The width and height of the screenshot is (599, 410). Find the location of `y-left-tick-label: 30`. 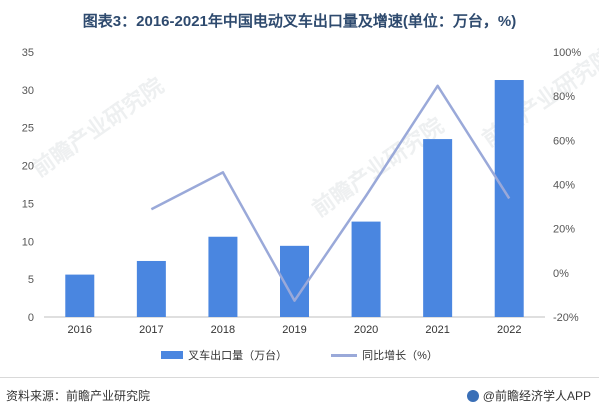

y-left-tick-label: 30 is located at coordinates (28, 91).